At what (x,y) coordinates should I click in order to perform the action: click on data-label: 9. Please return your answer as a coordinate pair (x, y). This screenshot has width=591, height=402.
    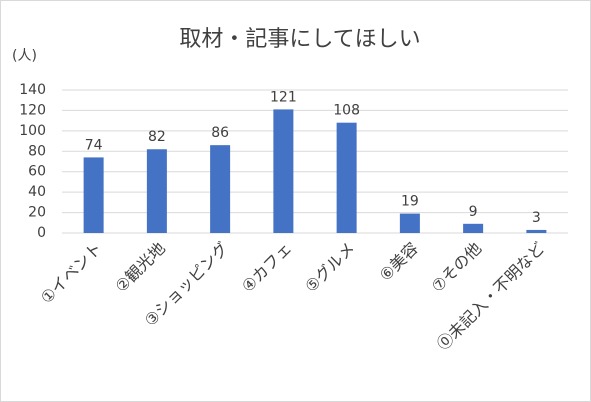
    Looking at the image, I should click on (473, 212).